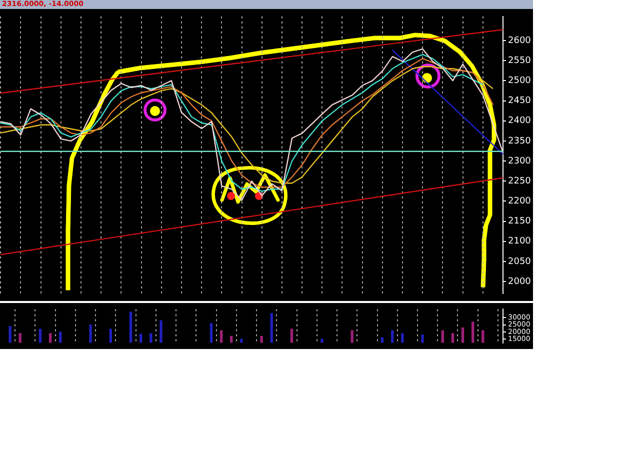  Describe the element at coordinates (520, 121) in the screenshot. I see `y-tick-label: 2400` at that location.